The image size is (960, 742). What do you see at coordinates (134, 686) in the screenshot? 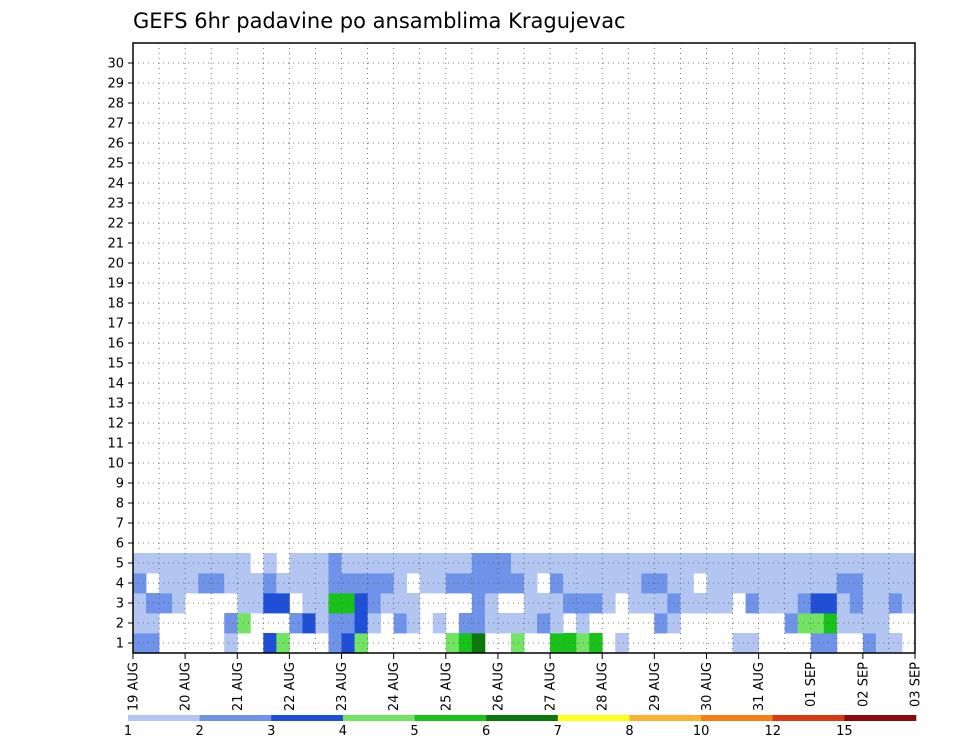
I see `x-tick-label: 19 AUG` at bounding box center [134, 686].